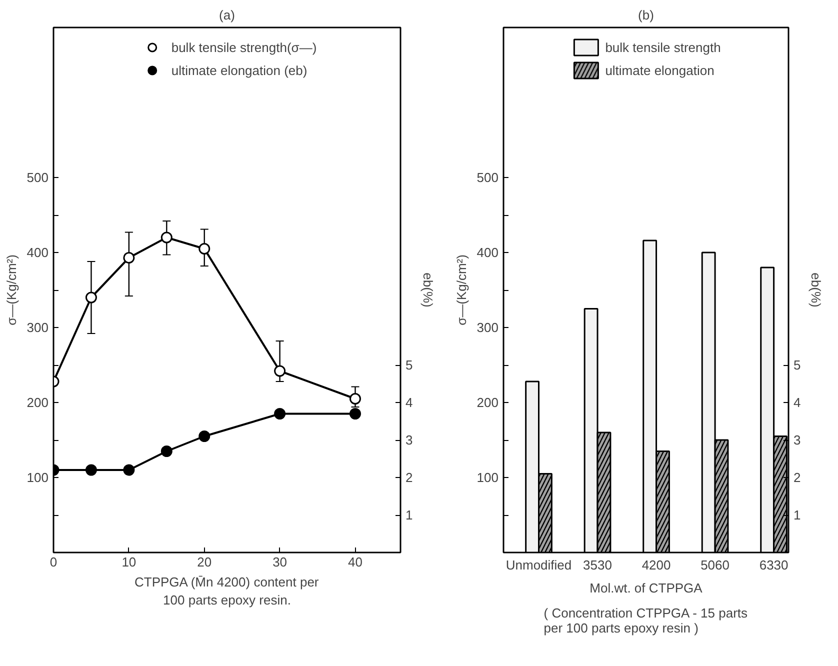 Image resolution: width=838 pixels, height=666 pixels. What do you see at coordinates (54, 562) in the screenshot?
I see `x-tick-label: 0` at bounding box center [54, 562].